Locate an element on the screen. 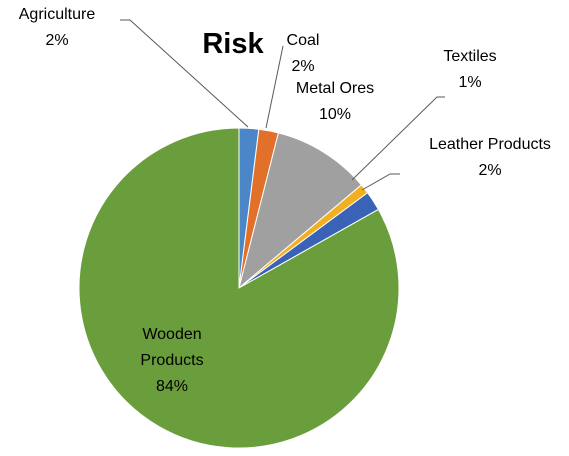  slice-label: Agriculture is located at coordinates (57, 14).